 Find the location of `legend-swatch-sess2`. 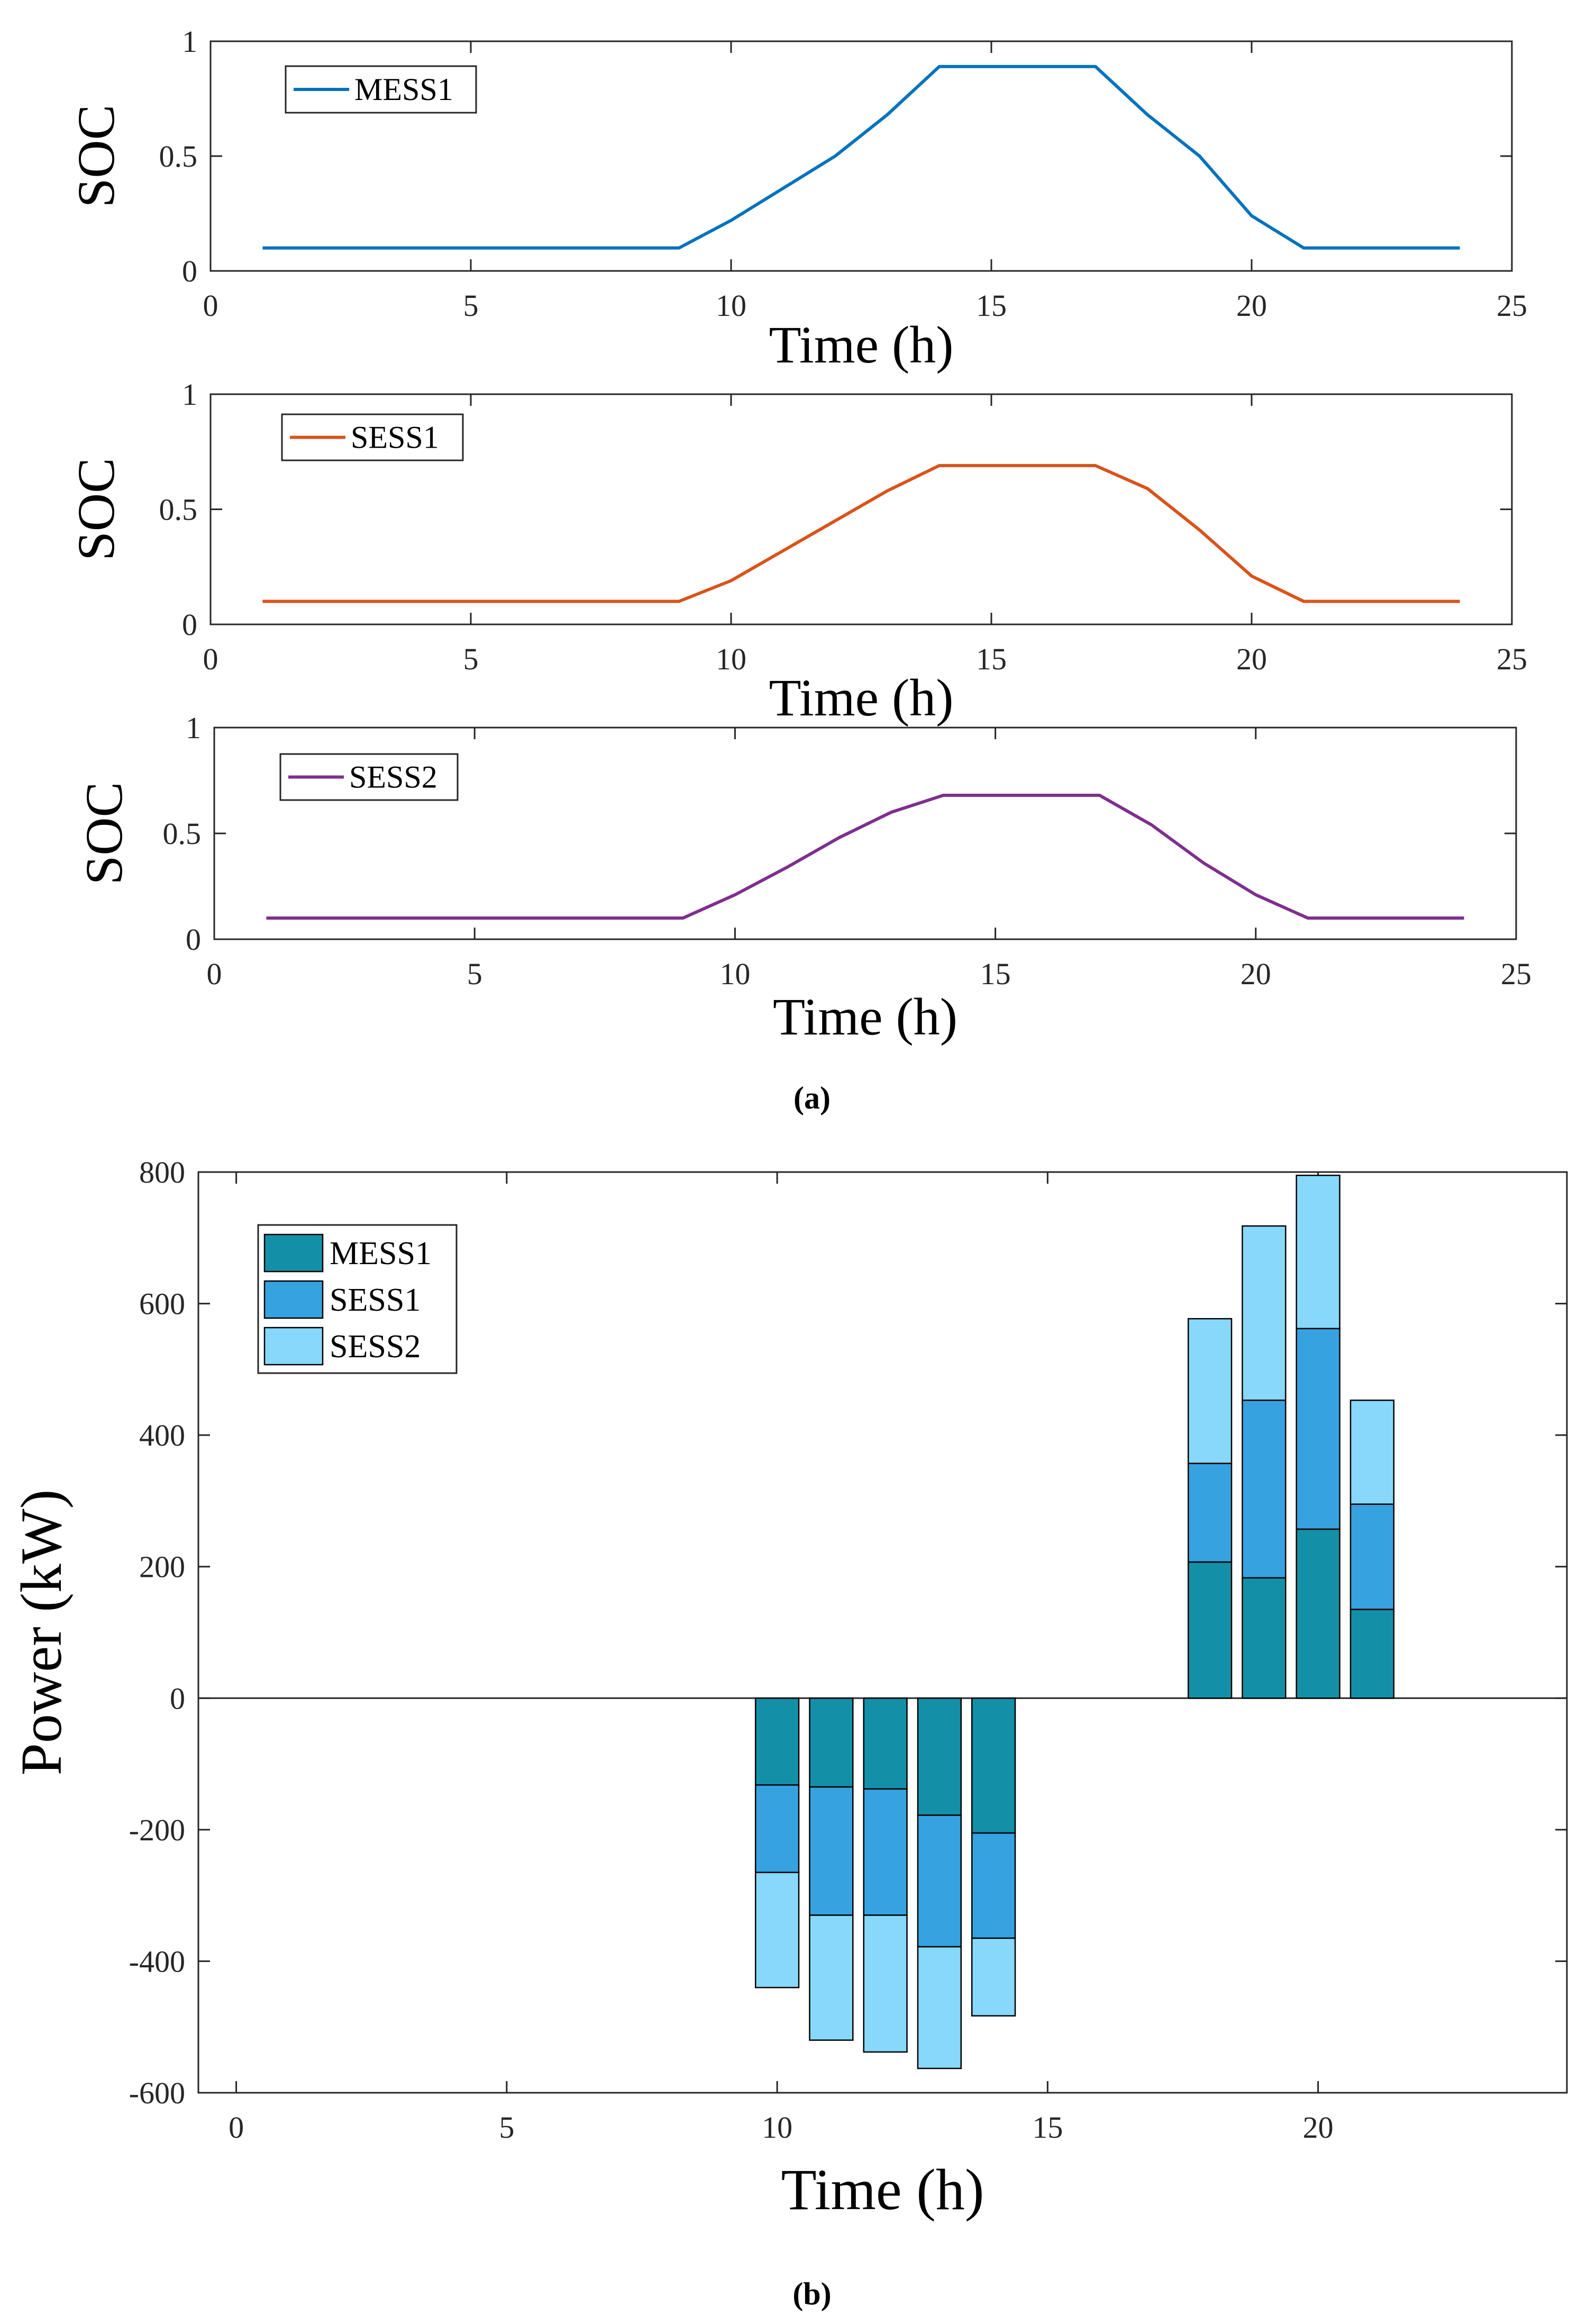

legend-swatch-sess2 is located at coordinates (294, 1346).